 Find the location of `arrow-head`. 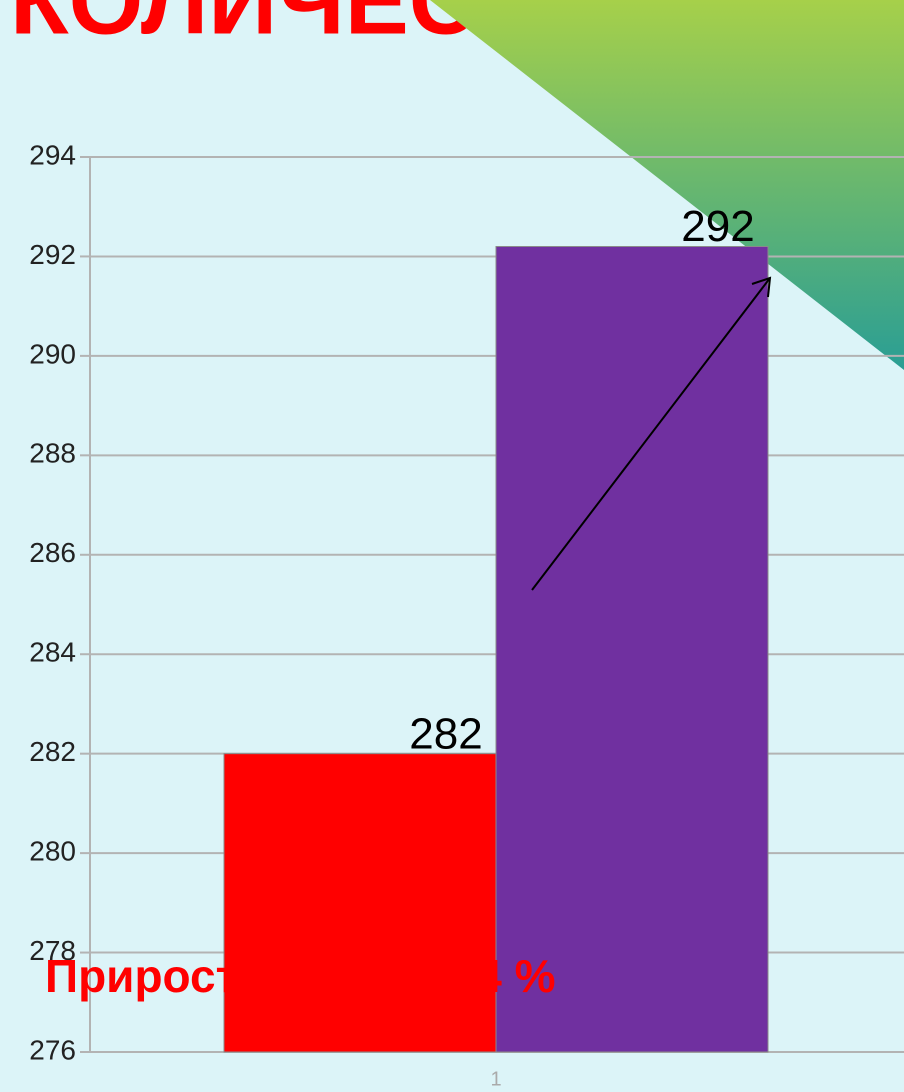

arrow-head is located at coordinates (761, 287).